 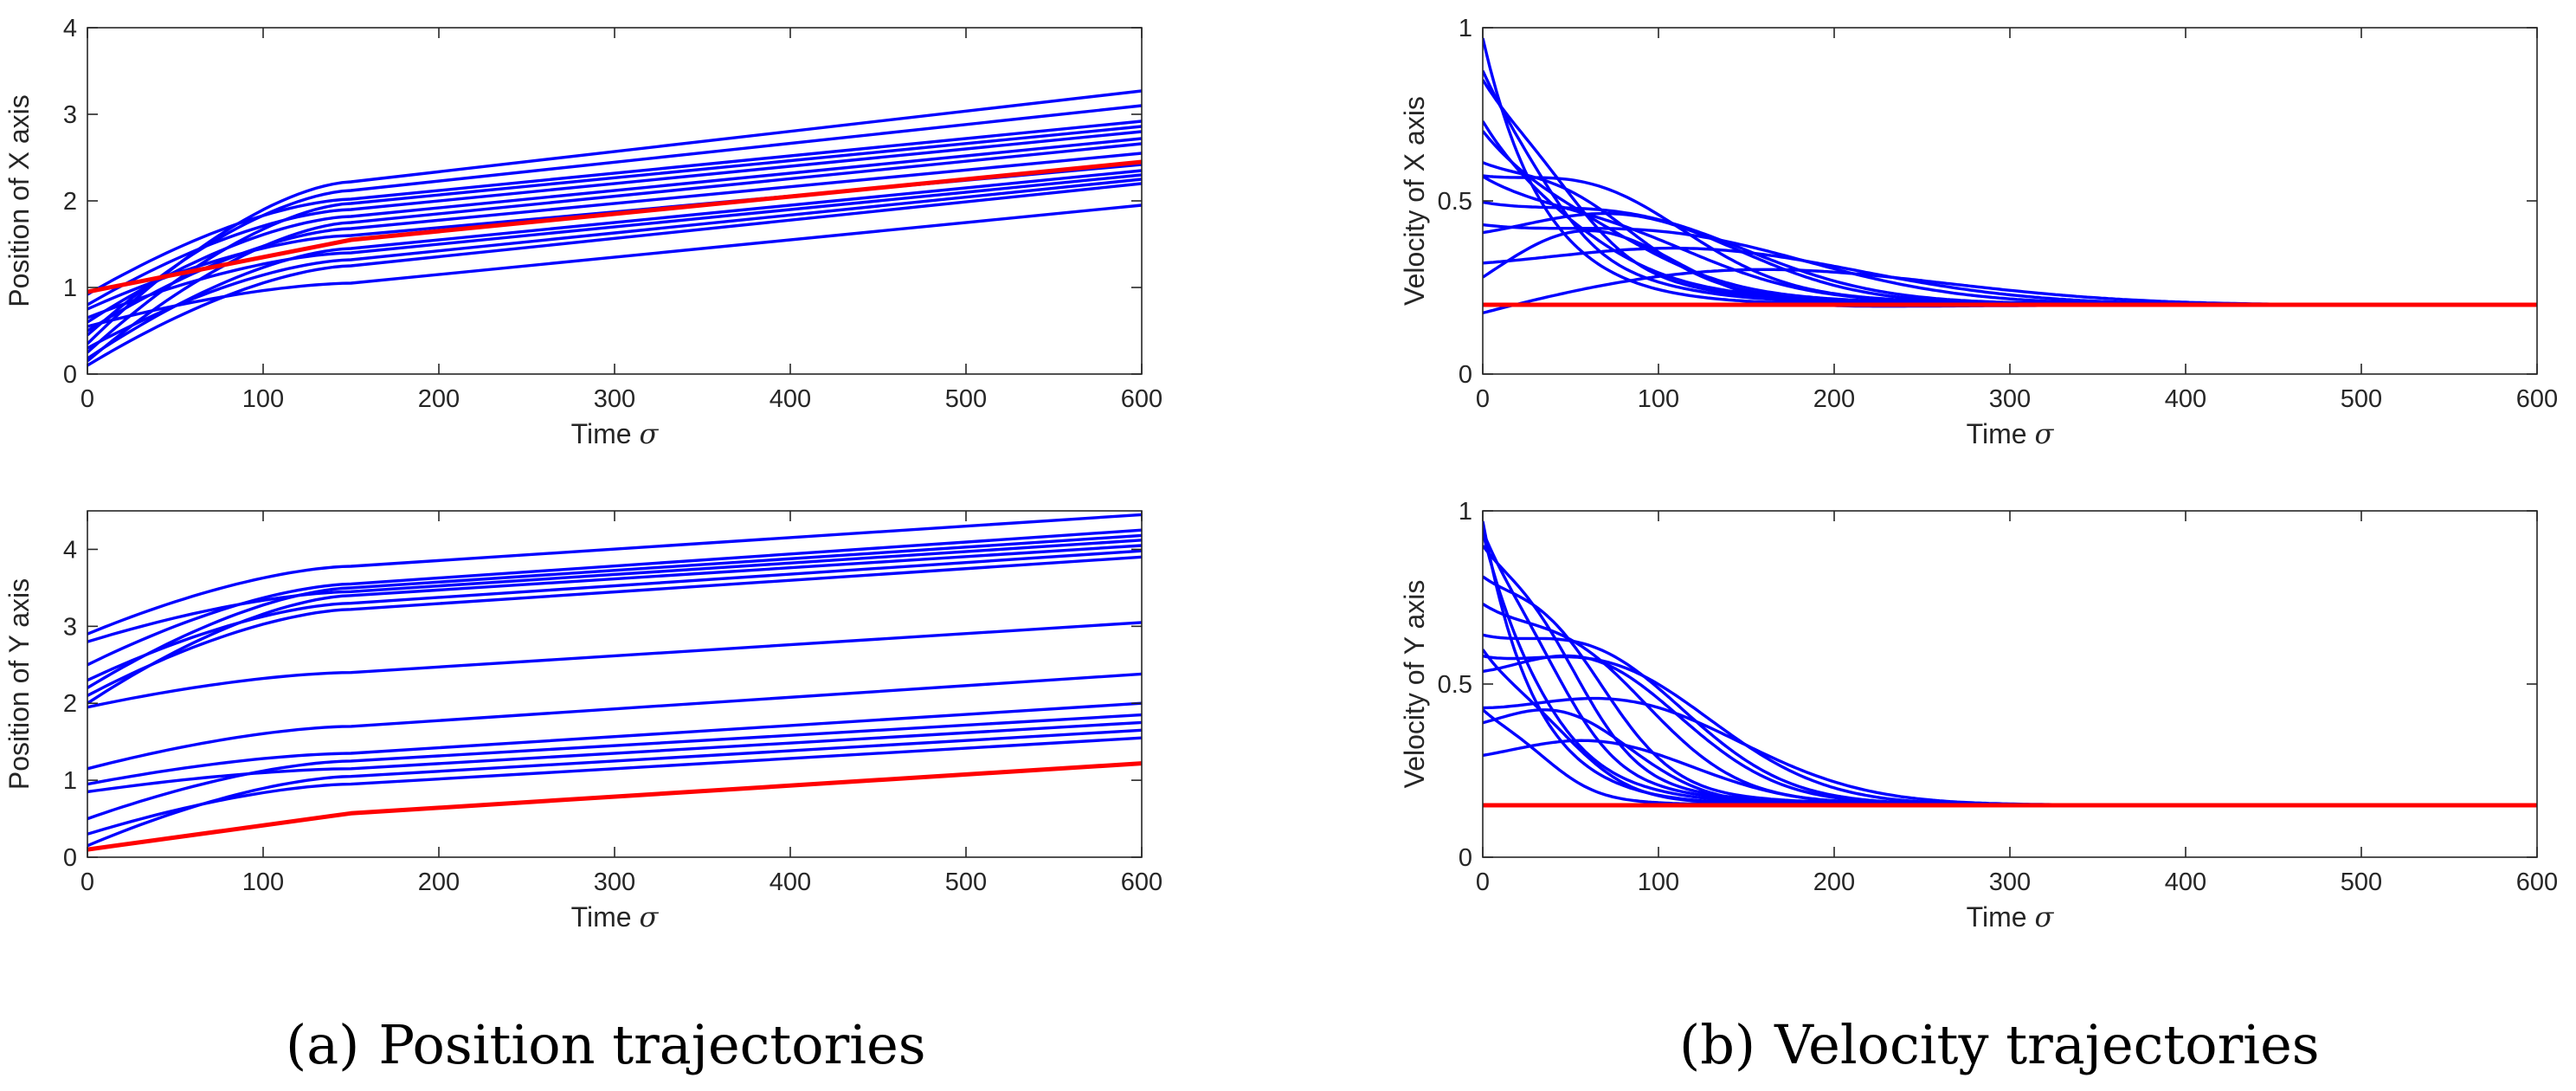 What do you see at coordinates (1717, 1044) in the screenshot?
I see `caption-b-tag: (b)` at bounding box center [1717, 1044].